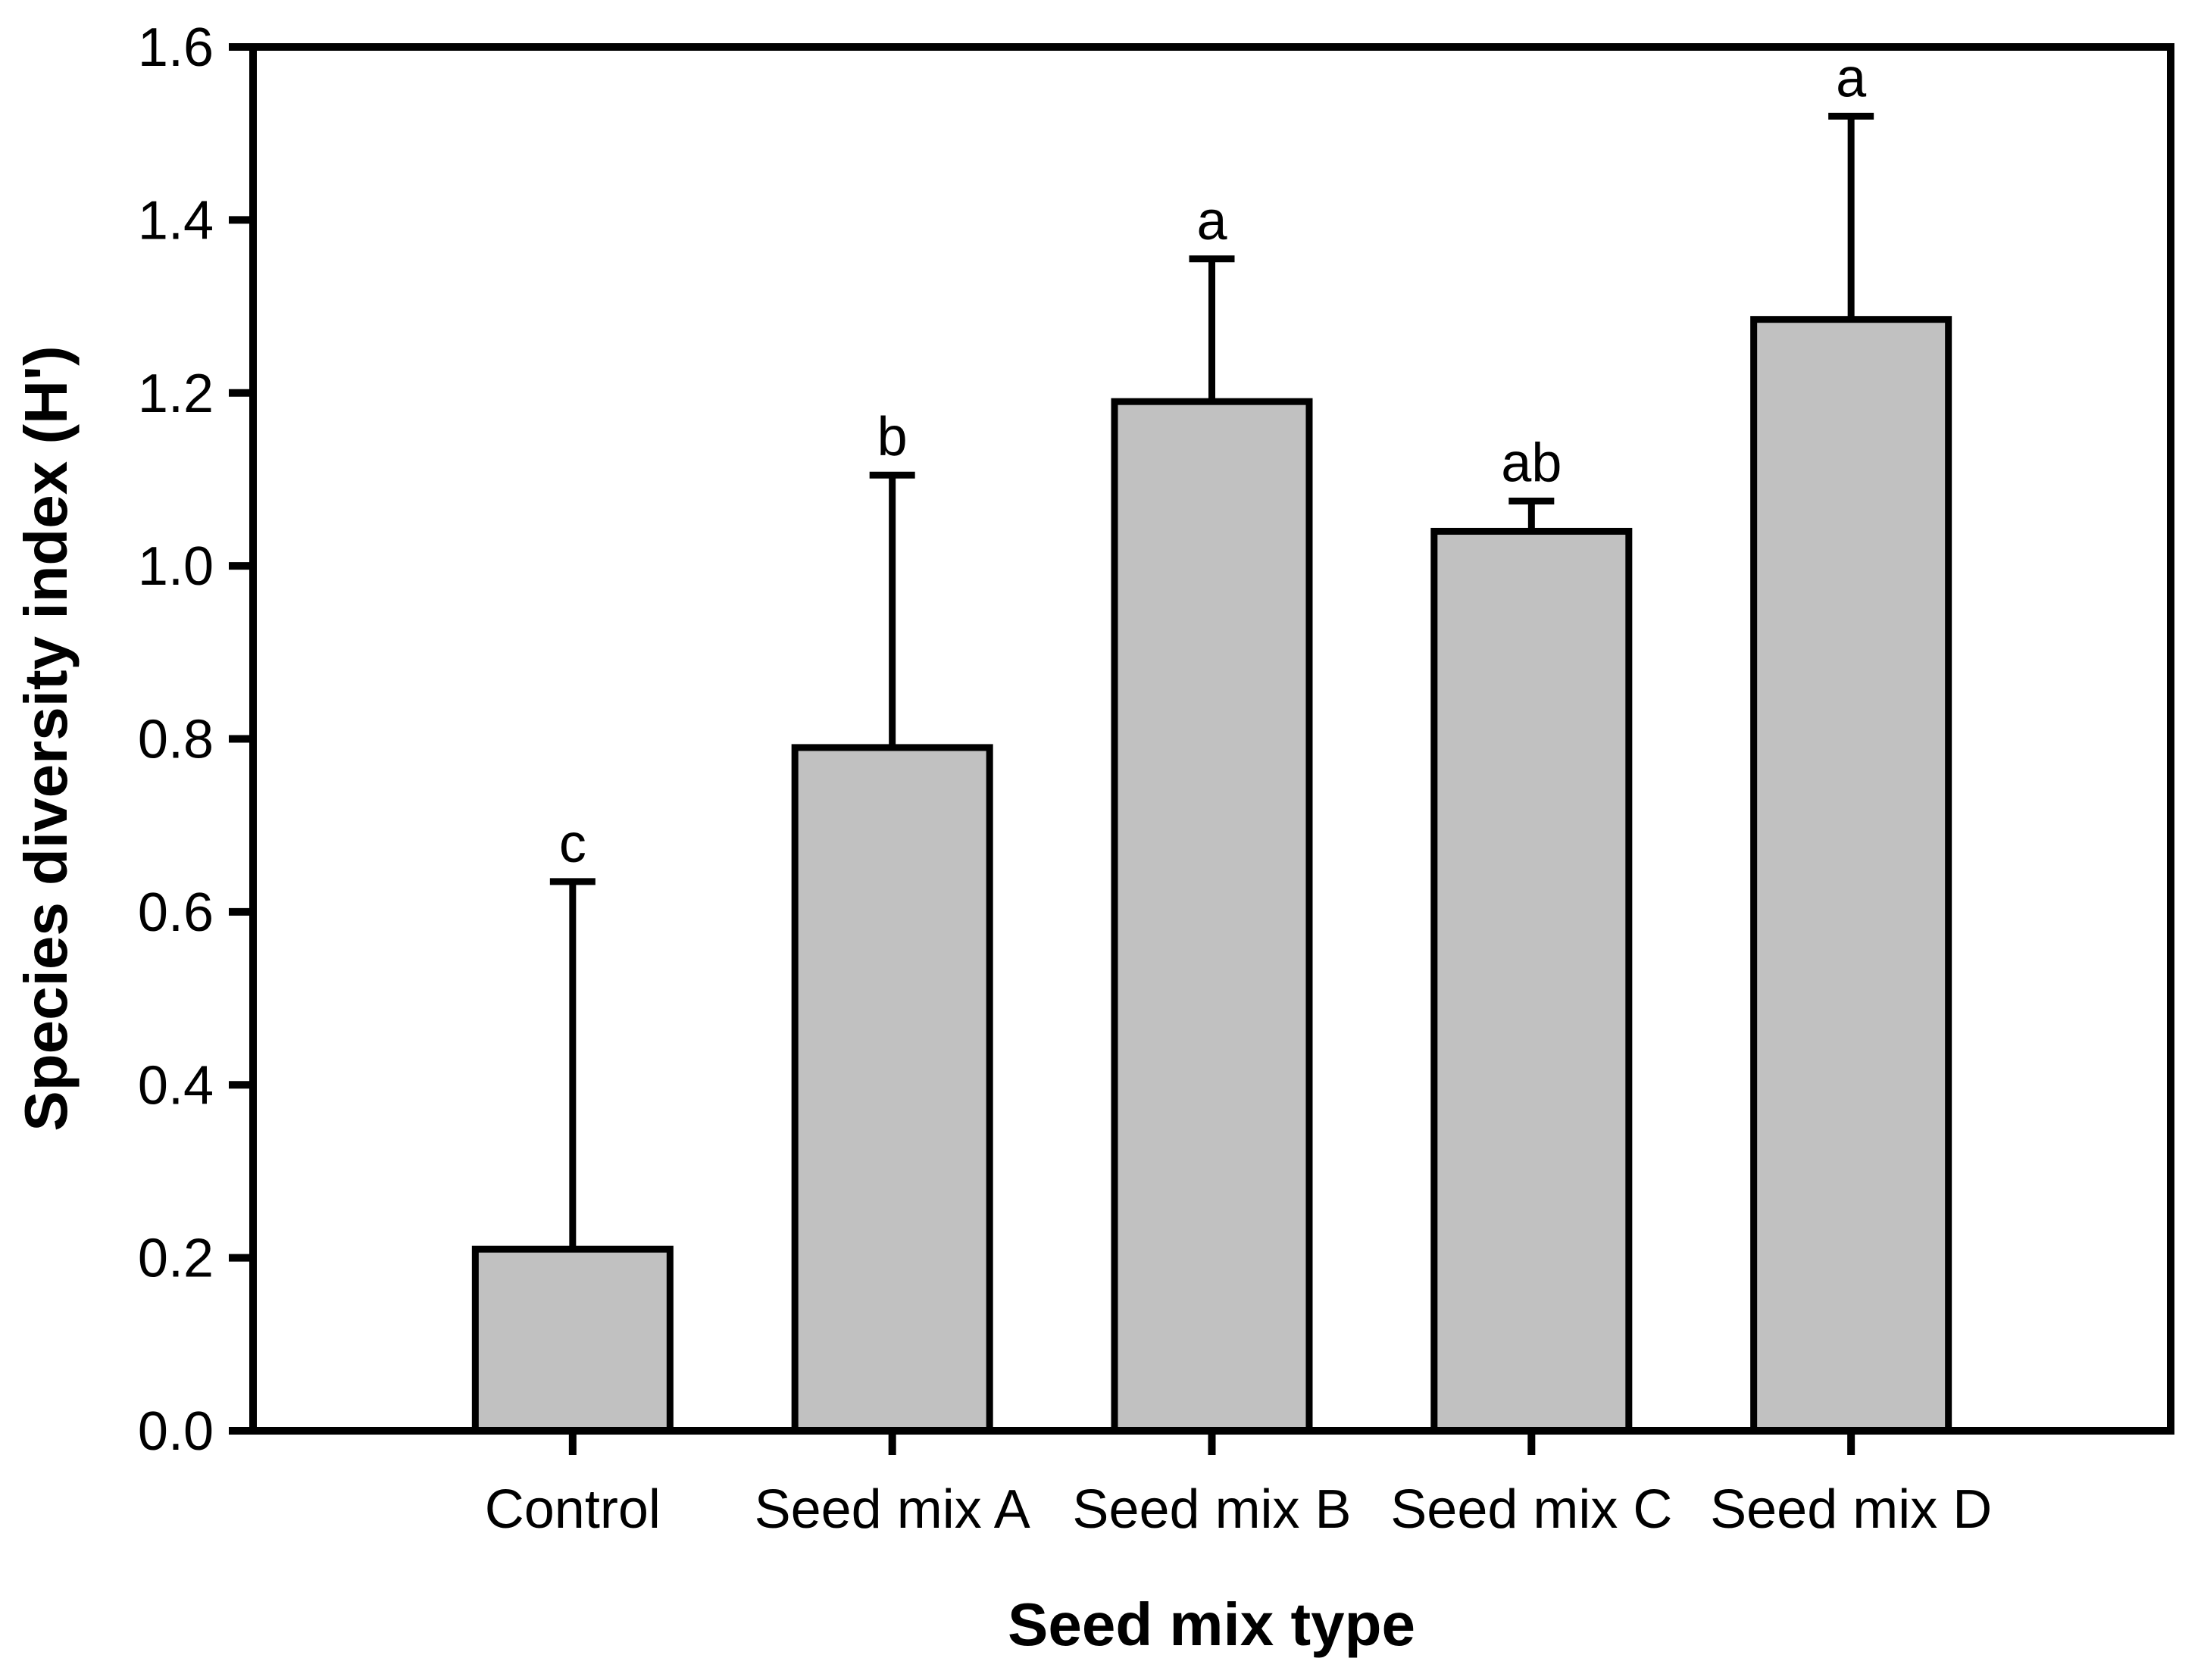 The width and height of the screenshot is (2204, 1680). I want to click on x-tick-label-seed-mix-b: Seed mix B, so click(1211, 1509).